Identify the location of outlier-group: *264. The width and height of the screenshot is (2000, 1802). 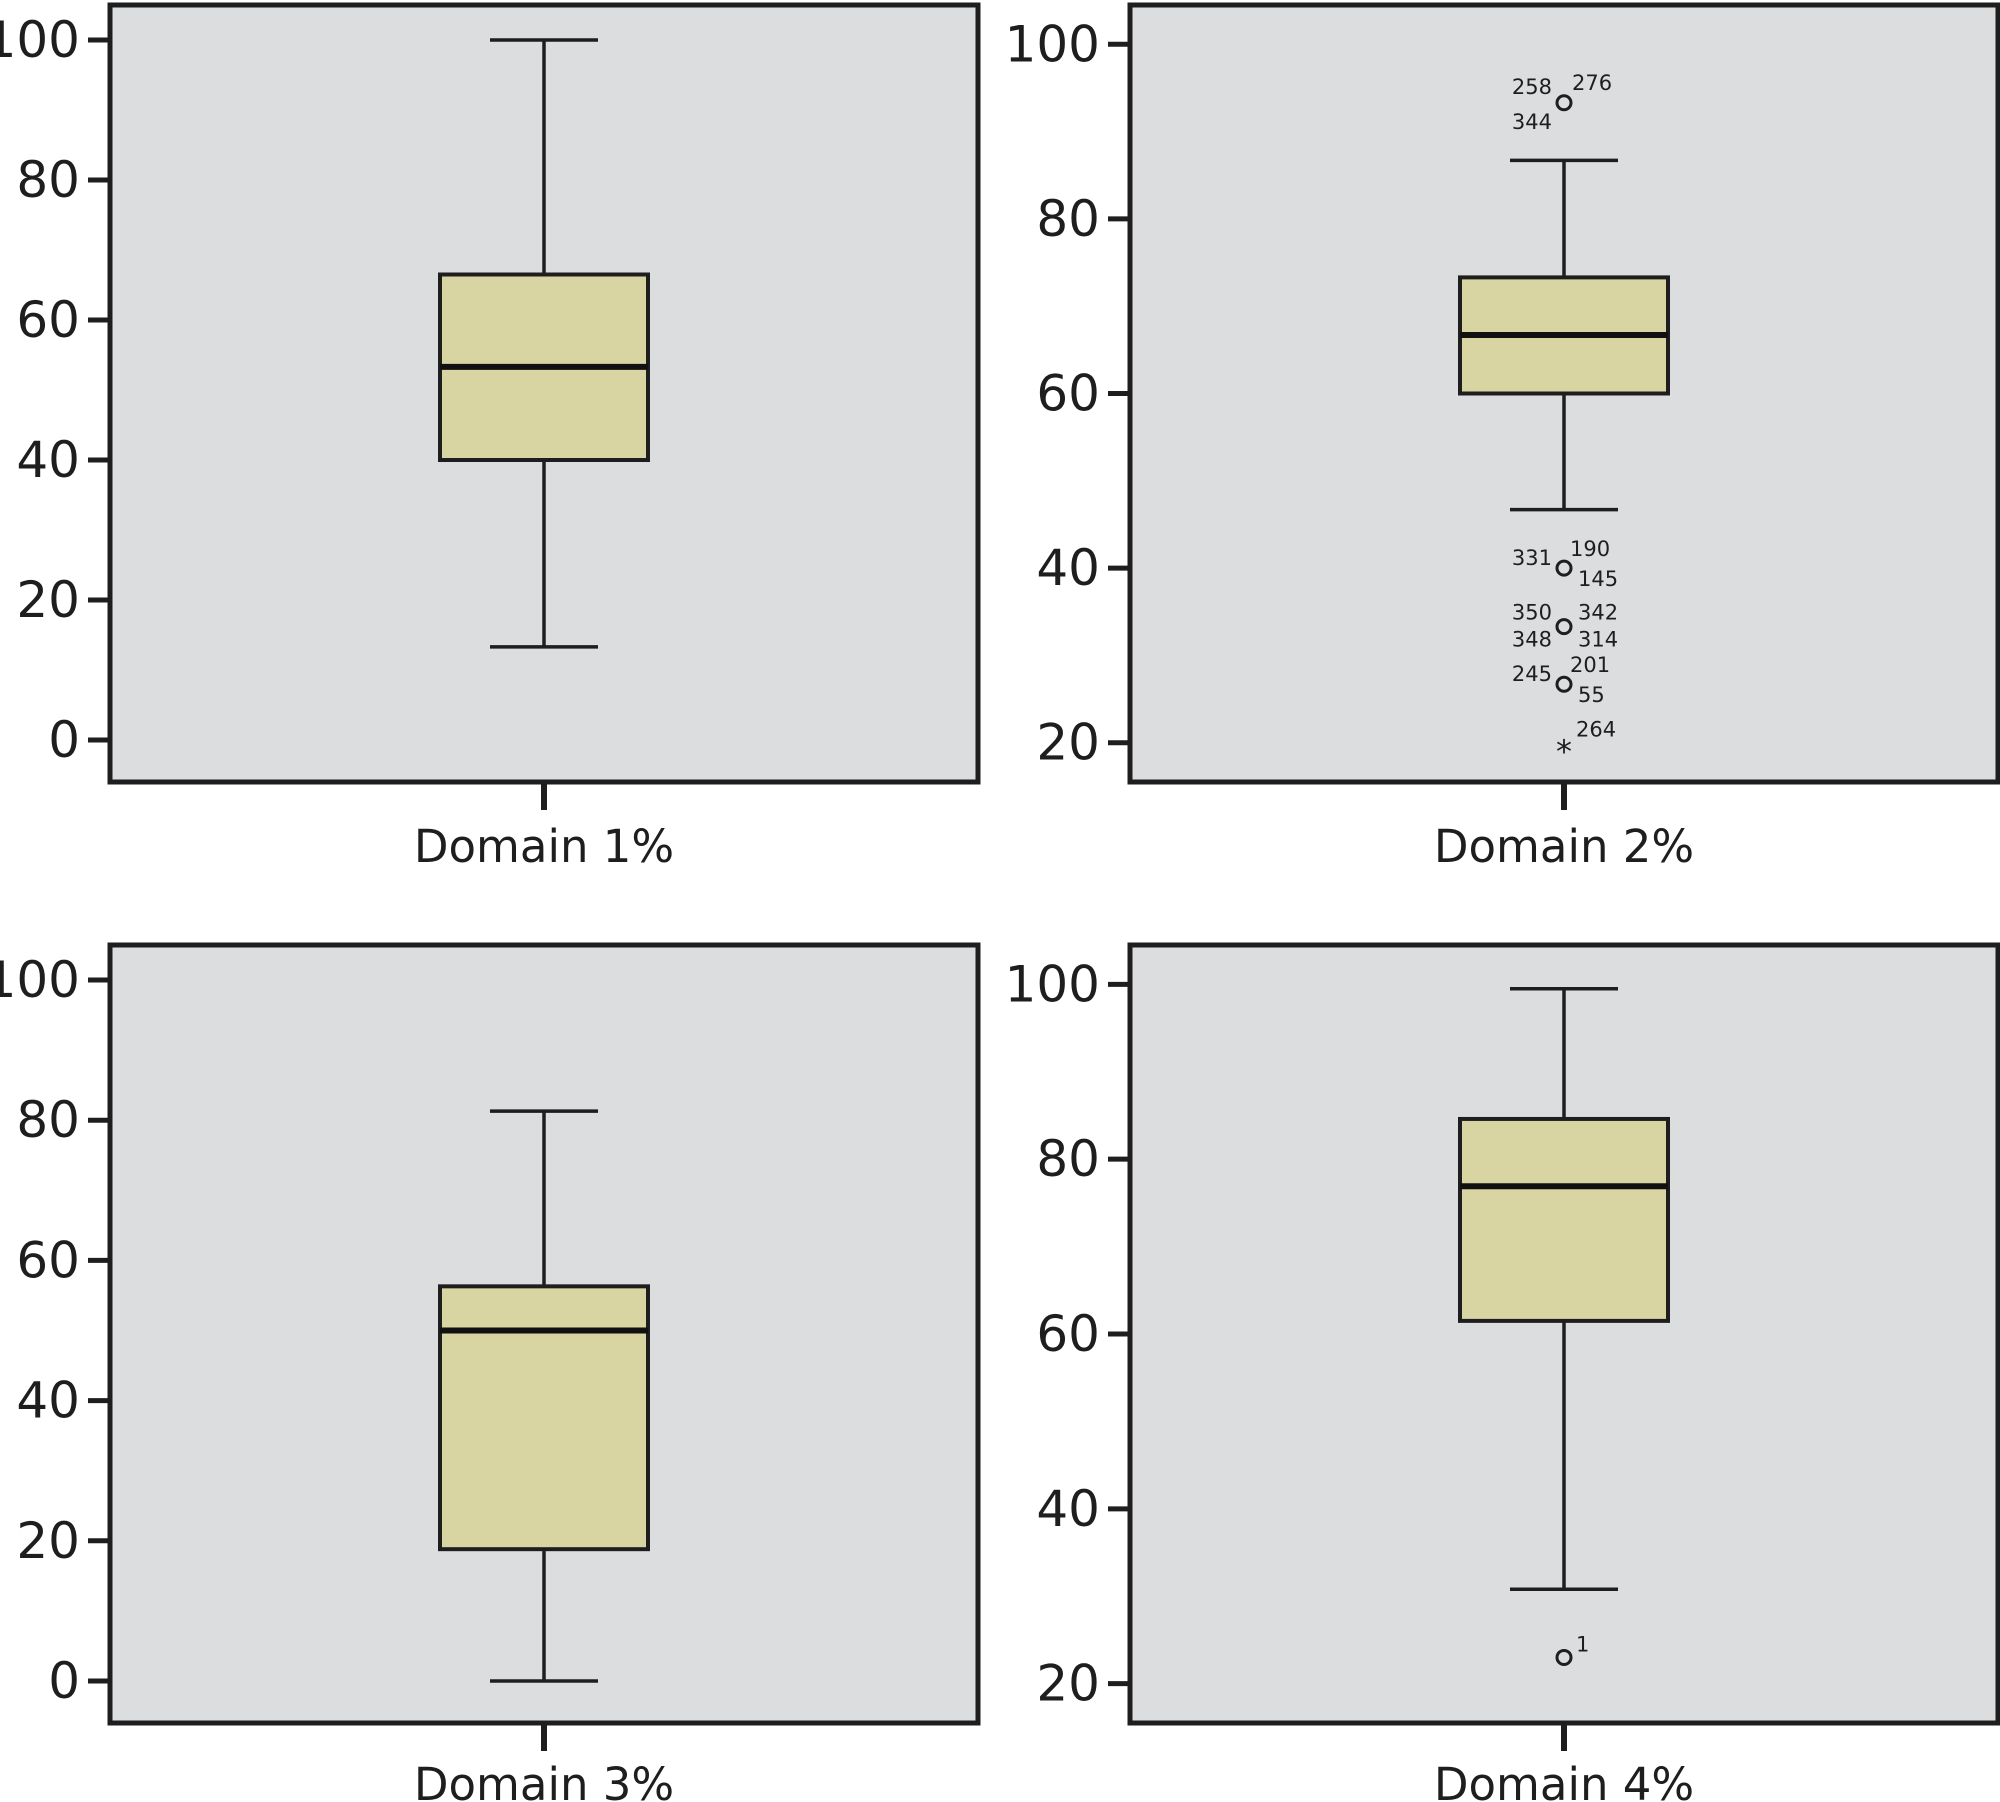
(1586, 744).